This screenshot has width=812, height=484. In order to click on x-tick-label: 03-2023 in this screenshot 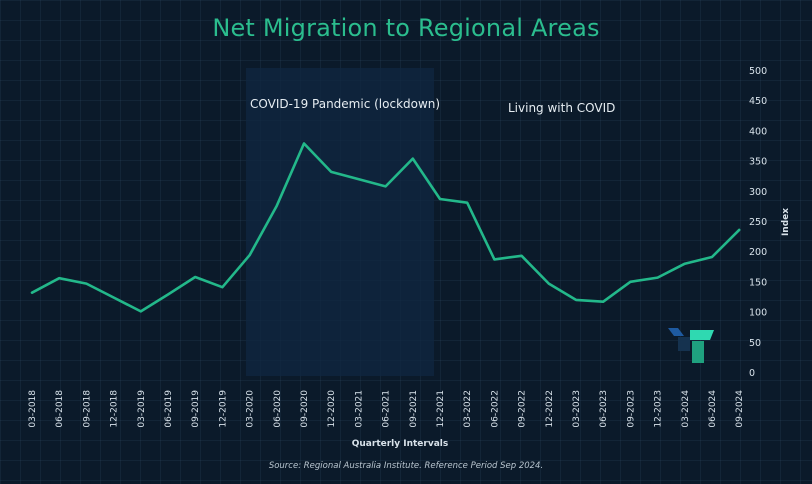, I will do `click(577, 409)`.